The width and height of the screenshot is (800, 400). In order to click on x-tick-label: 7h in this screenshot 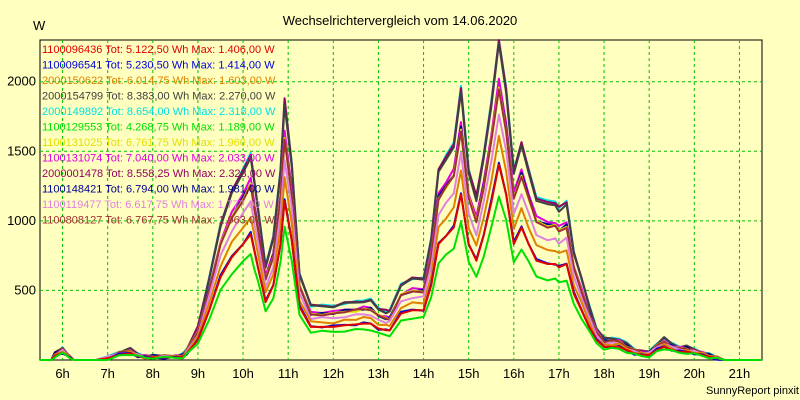, I will do `click(107, 373)`.